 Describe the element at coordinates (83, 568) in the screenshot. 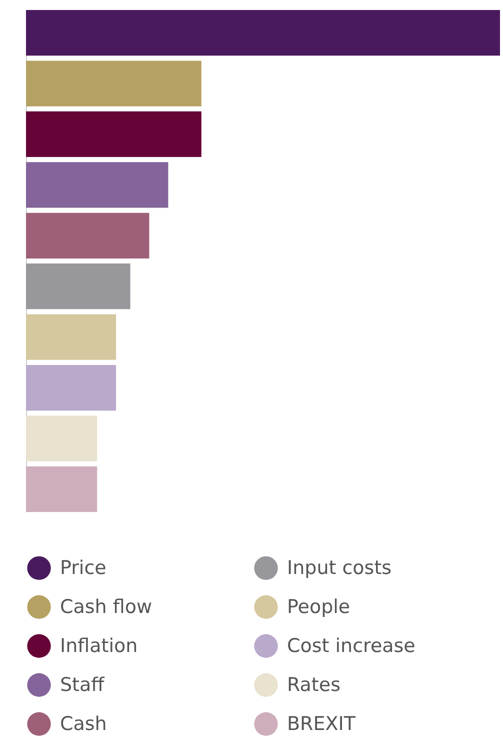

I see `legend-label: Price` at that location.